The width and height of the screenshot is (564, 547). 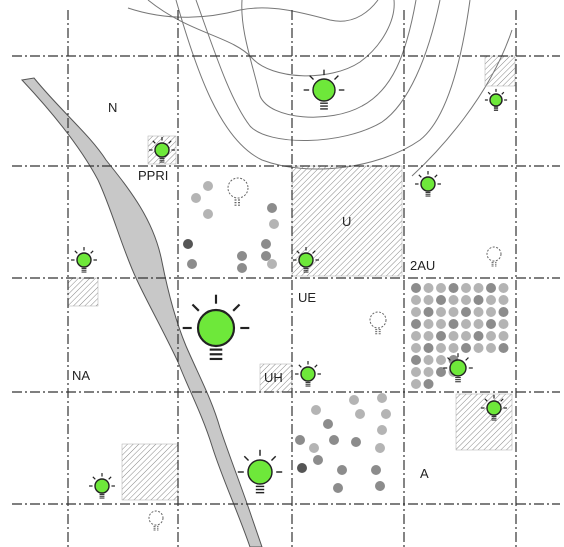 I want to click on zone-label-n: N, so click(x=112, y=107).